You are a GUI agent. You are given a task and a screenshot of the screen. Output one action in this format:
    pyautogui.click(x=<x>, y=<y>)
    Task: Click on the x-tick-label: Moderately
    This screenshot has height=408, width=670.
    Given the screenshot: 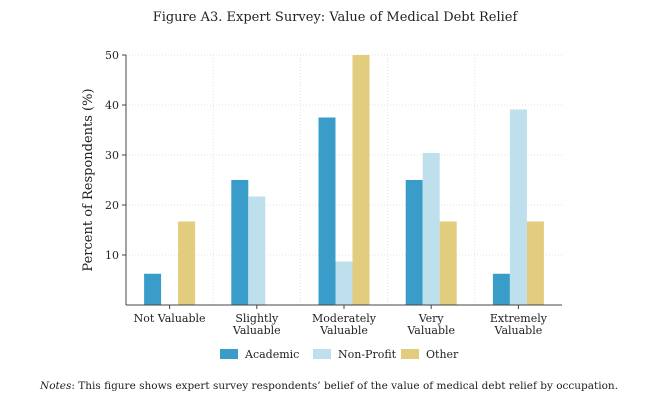 What is the action you would take?
    pyautogui.click(x=344, y=318)
    